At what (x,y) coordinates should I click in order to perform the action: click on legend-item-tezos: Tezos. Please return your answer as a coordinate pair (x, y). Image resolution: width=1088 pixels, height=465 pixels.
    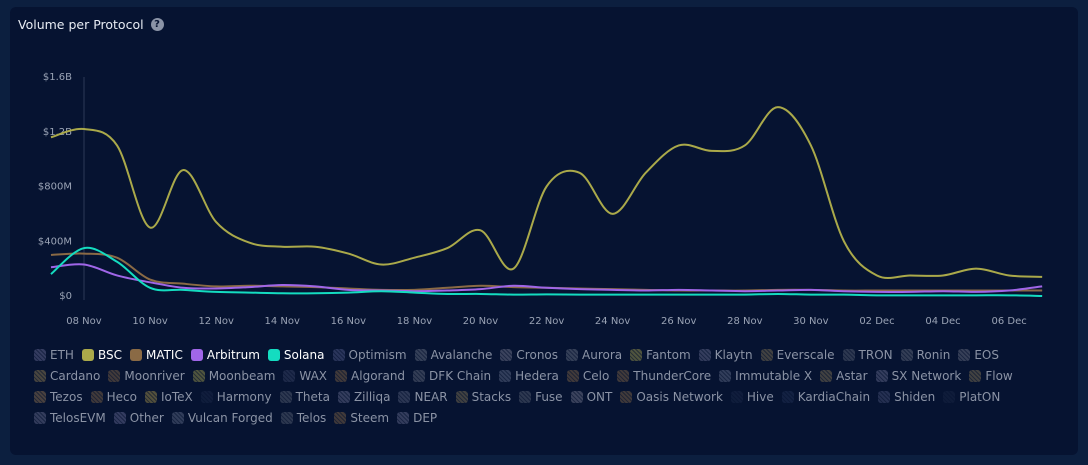
    Looking at the image, I should click on (58, 397).